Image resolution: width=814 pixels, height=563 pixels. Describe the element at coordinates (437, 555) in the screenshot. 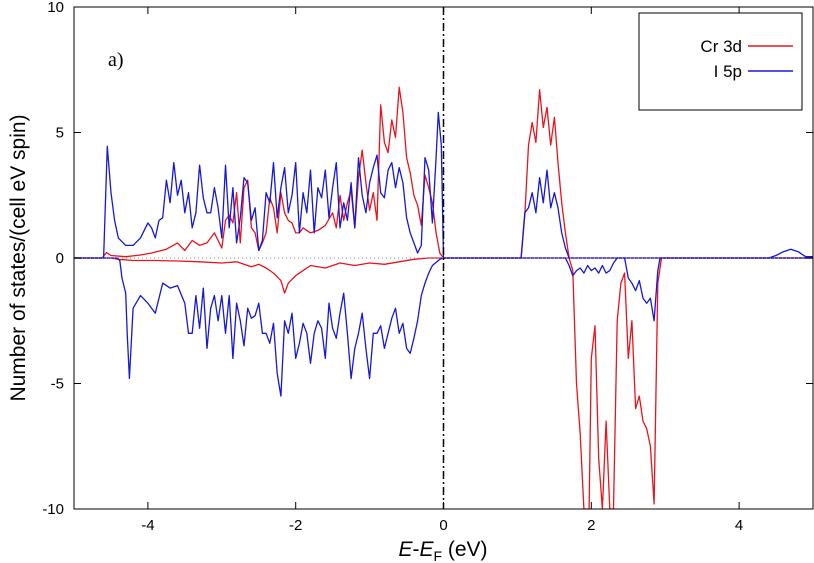

I see `x-axis-label-subscript: F` at that location.